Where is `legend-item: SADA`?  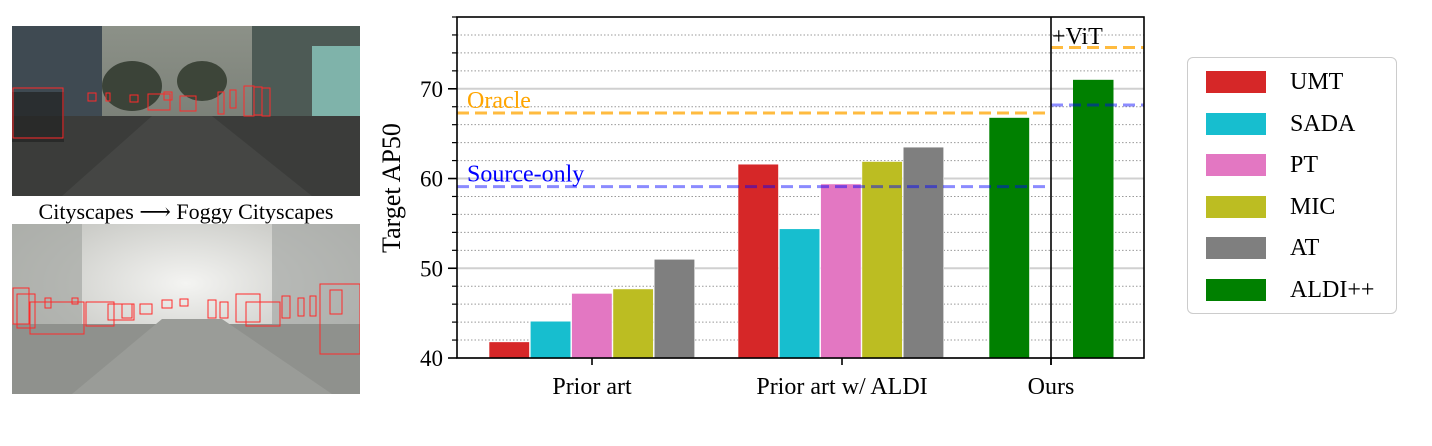 legend-item: SADA is located at coordinates (1281, 123).